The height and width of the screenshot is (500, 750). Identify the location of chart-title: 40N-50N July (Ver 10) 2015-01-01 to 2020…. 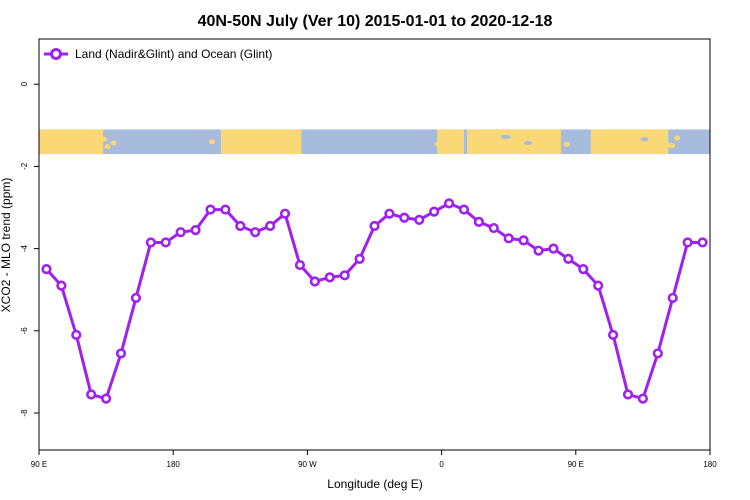
(375, 21).